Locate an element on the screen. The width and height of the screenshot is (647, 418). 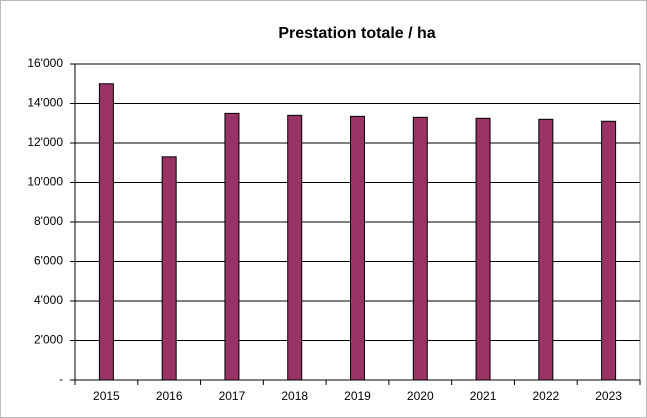
y-tick-label: 6'000 is located at coordinates (48, 261).